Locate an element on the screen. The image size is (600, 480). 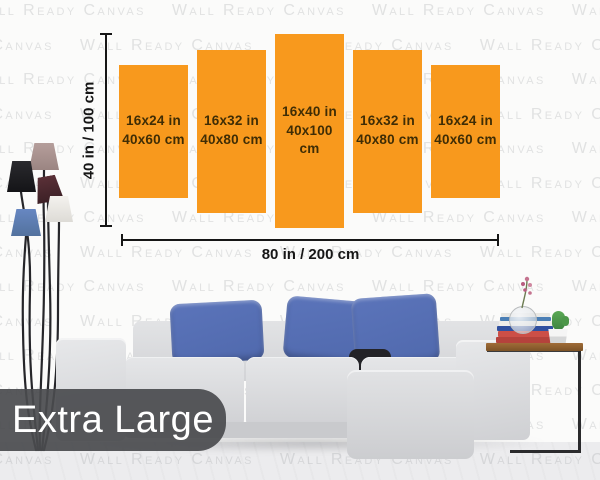
side-table-top is located at coordinates (534, 347).